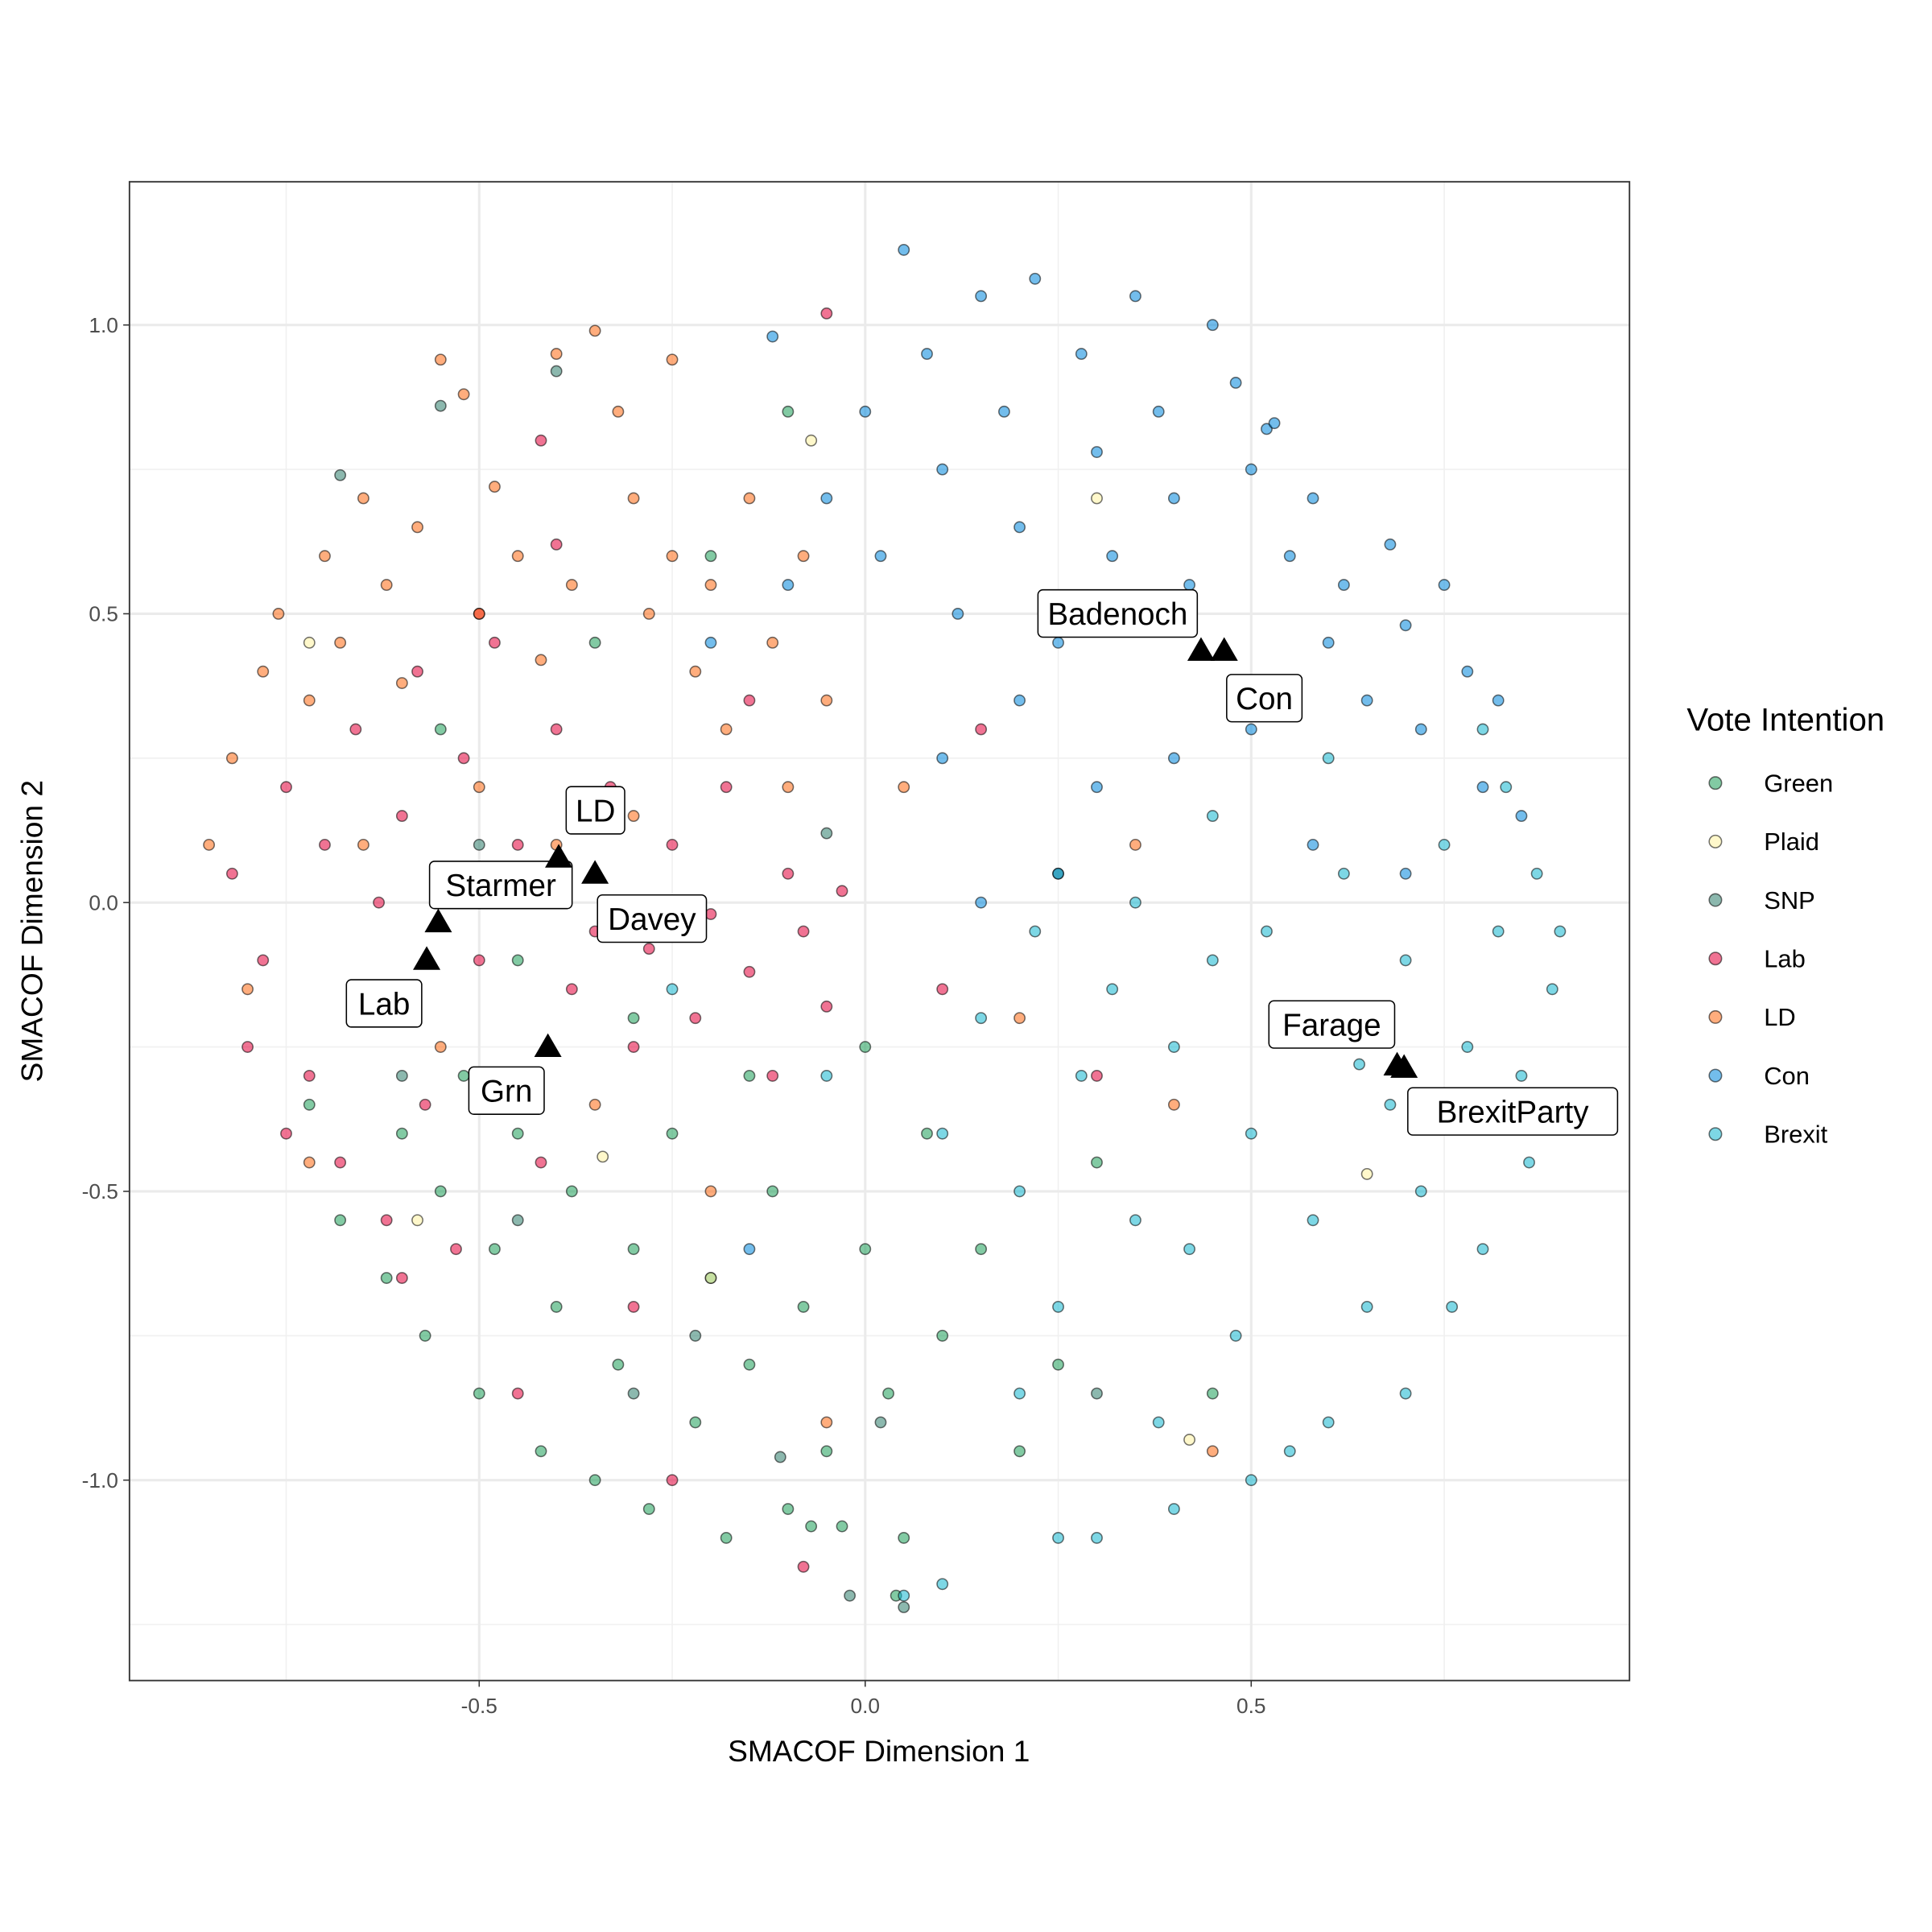 The width and height of the screenshot is (1932, 1932). Describe the element at coordinates (1331, 1026) in the screenshot. I see `label-farage: Farage` at that location.